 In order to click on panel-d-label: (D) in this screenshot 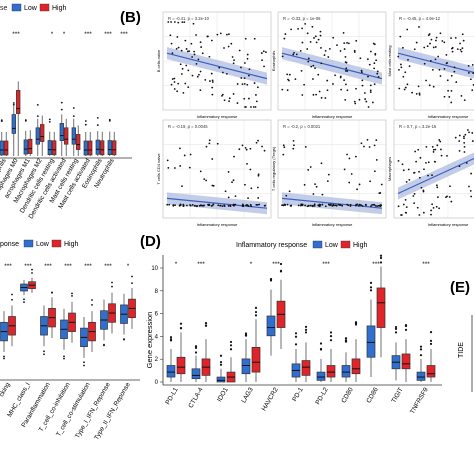, I will do `click(150, 241)`.